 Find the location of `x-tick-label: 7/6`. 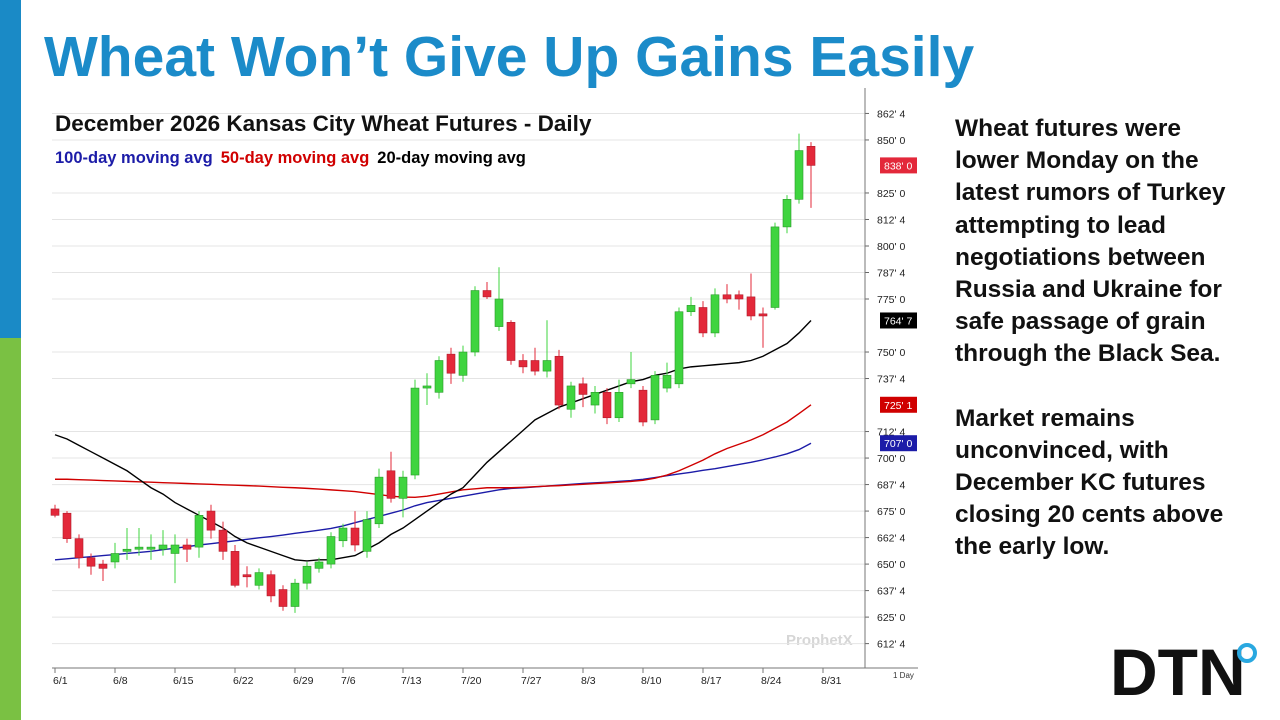

x-tick-label: 7/6 is located at coordinates (348, 681).